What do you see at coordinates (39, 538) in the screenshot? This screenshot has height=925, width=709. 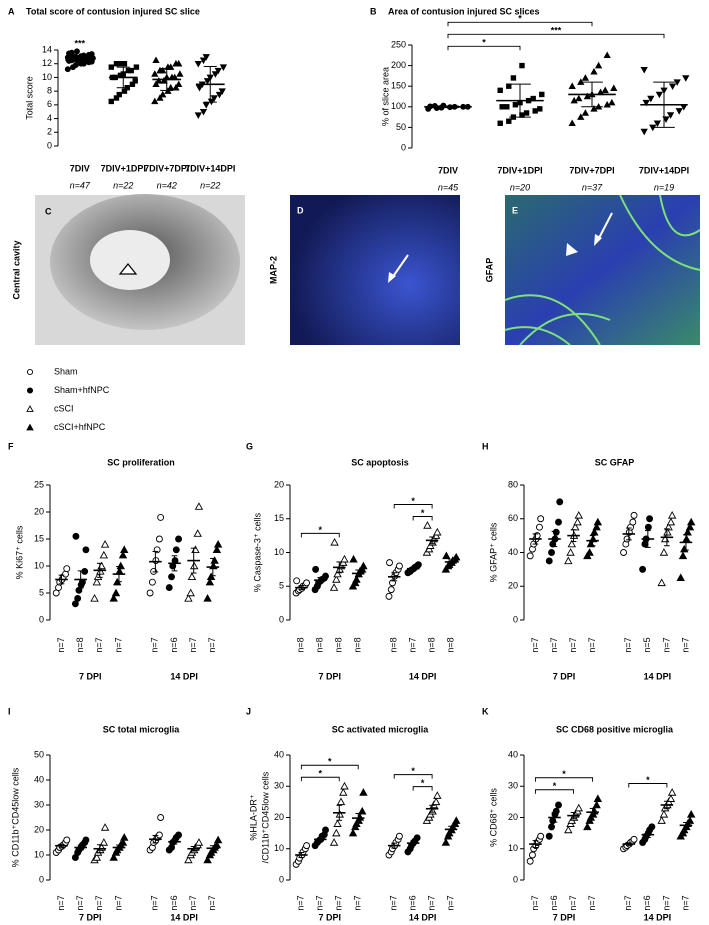 I see `y-tick-label: 15` at bounding box center [39, 538].